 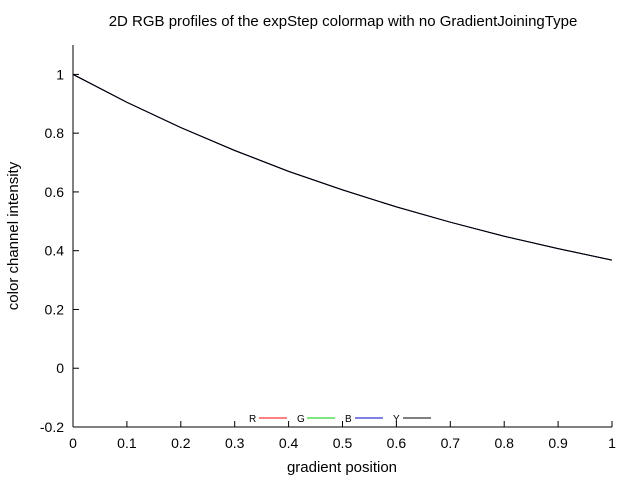 What do you see at coordinates (612, 443) in the screenshot?
I see `x-tick-label: 1` at bounding box center [612, 443].